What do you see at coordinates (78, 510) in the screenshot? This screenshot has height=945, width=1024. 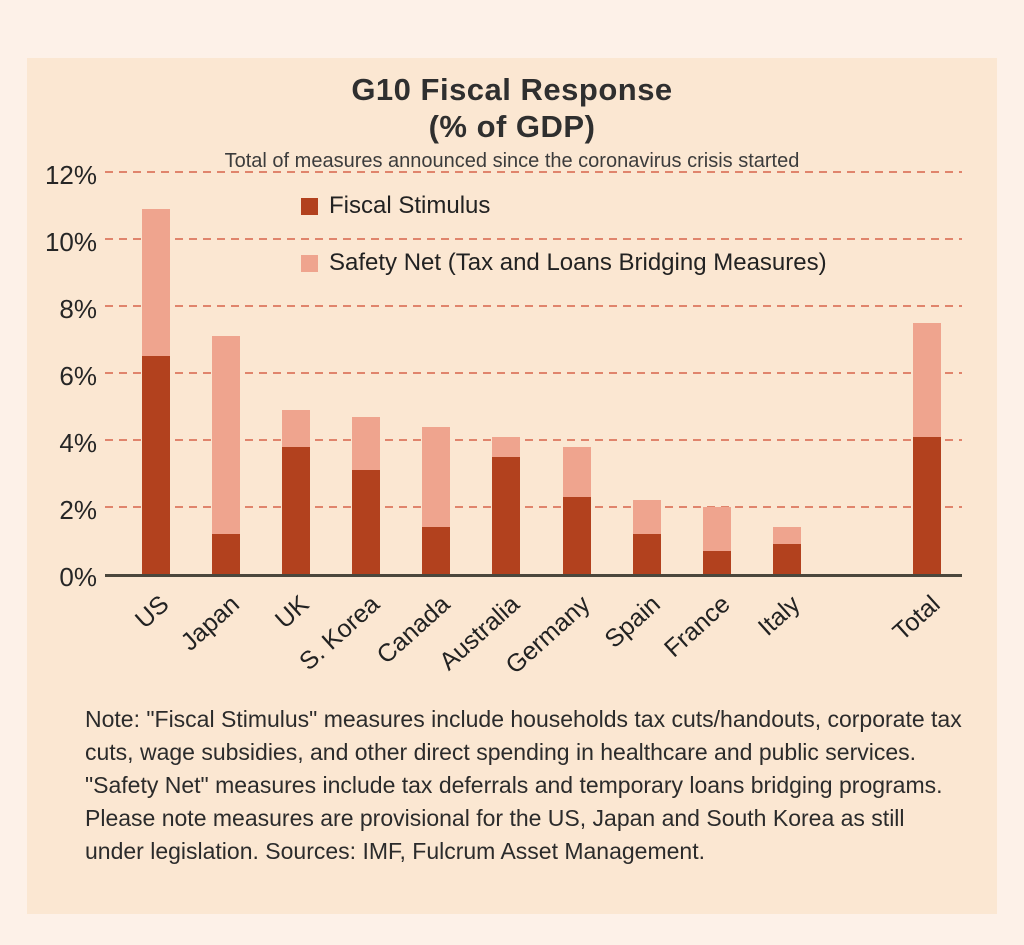 I see `y-tick-label: 2%` at bounding box center [78, 510].